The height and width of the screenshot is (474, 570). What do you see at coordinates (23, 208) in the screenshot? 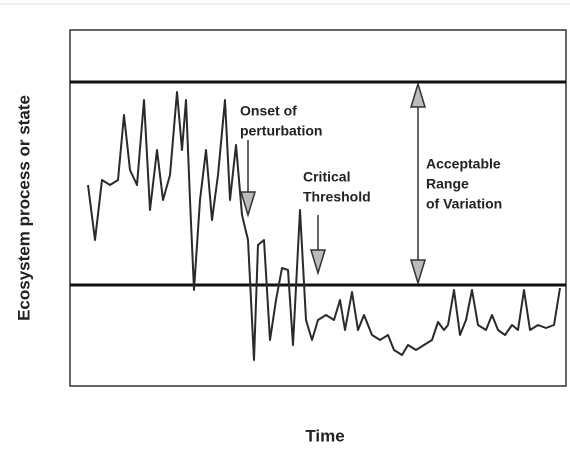
I see `y-axis-label: Ecosystem process or state` at bounding box center [23, 208].